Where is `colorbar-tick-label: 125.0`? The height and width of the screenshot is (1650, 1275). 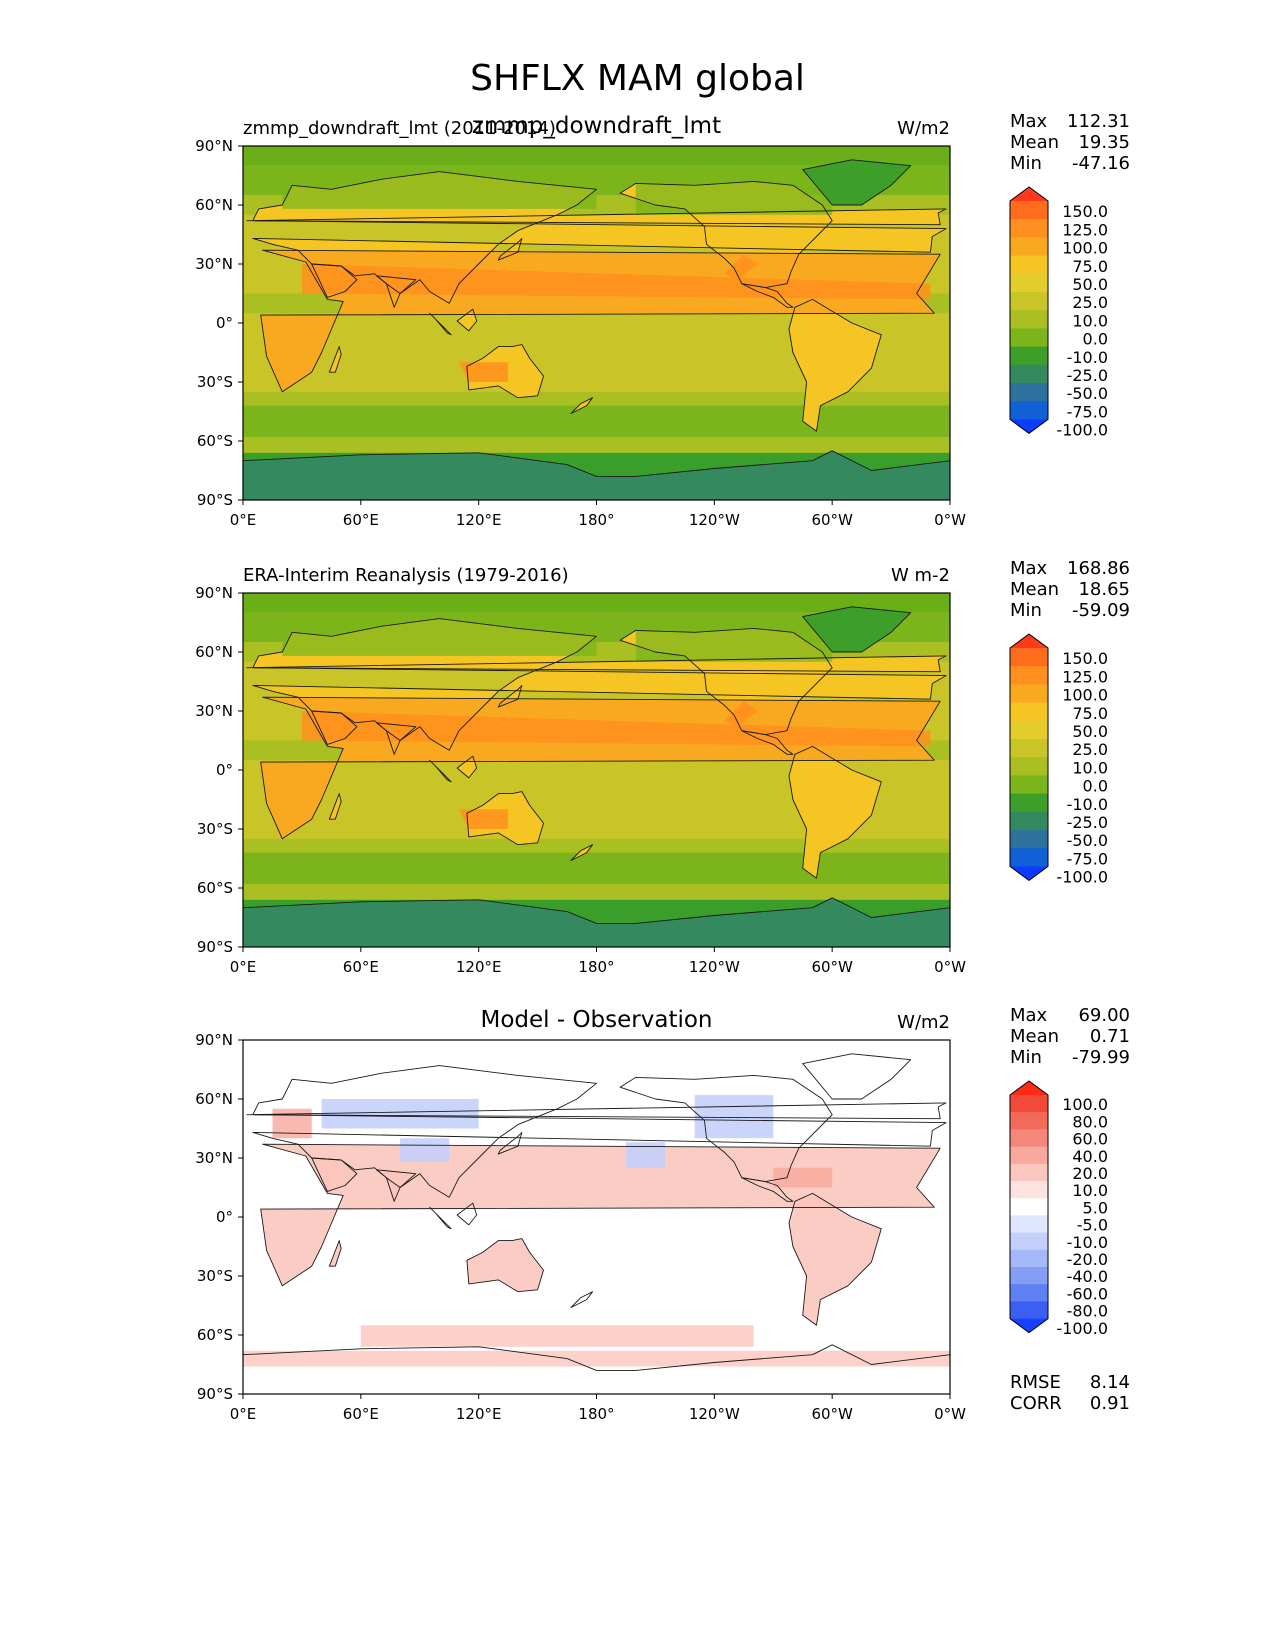
colorbar-tick-label: 125.0 is located at coordinates (1085, 676).